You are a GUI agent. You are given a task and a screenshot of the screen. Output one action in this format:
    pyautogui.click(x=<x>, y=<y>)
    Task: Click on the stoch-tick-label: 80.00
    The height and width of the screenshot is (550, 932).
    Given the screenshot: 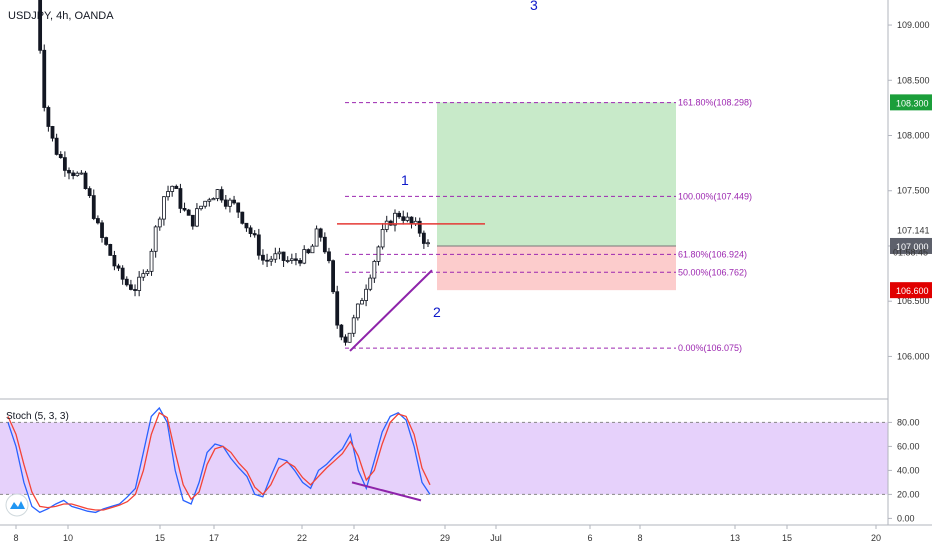 What is the action you would take?
    pyautogui.click(x=908, y=422)
    